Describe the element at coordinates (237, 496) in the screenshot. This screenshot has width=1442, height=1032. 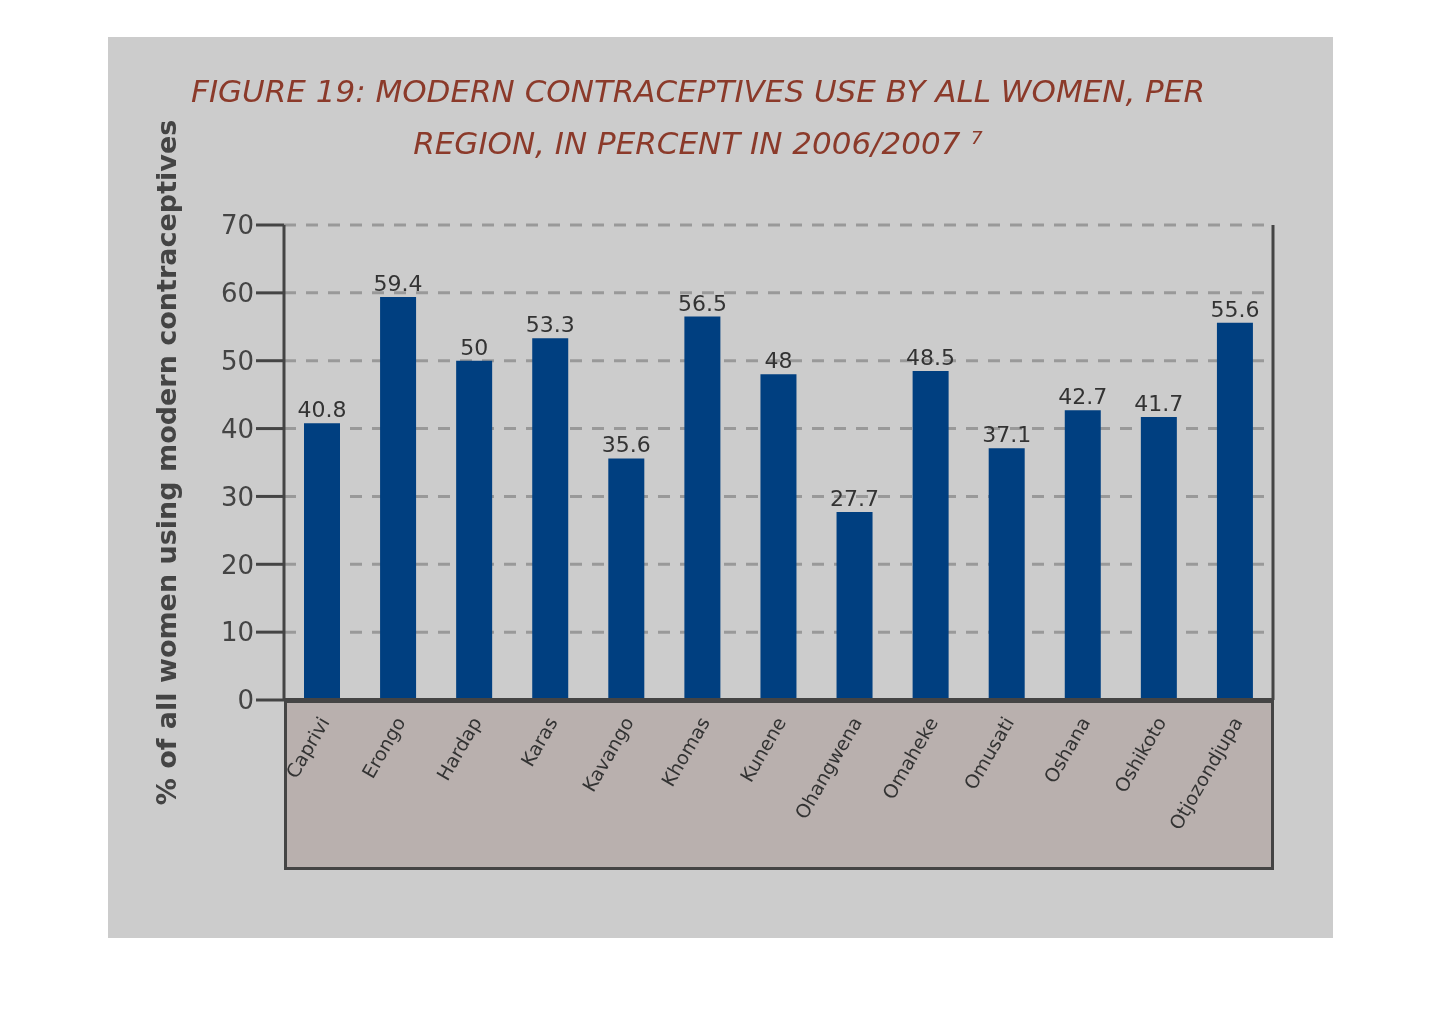
I see `y-tick-label: 30` at that location.